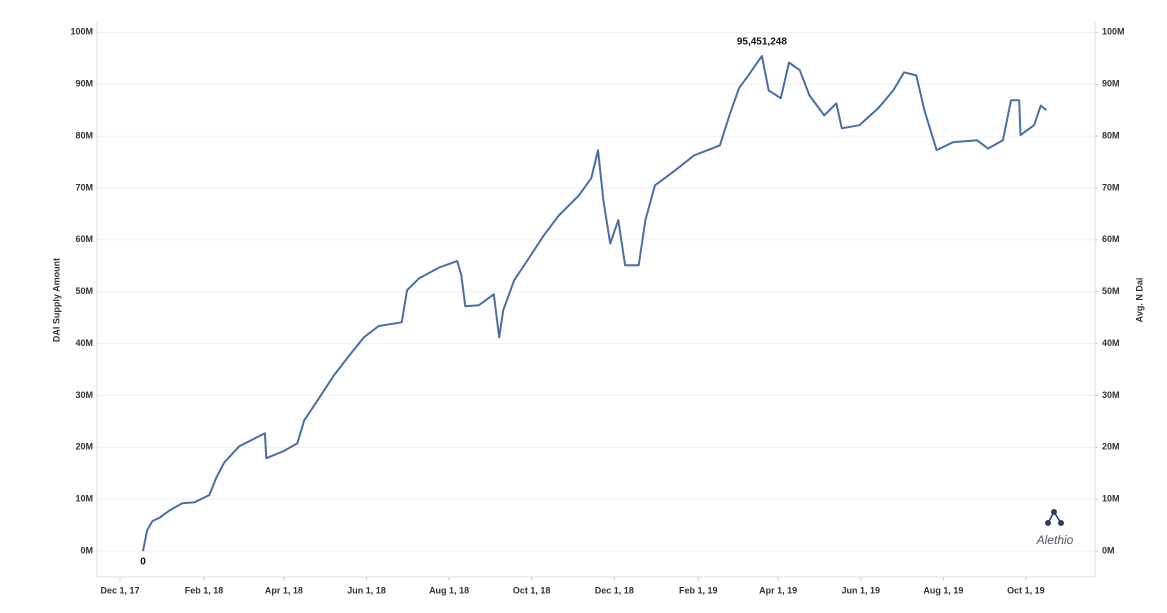 This screenshot has height=613, width=1167. Describe the element at coordinates (1111, 343) in the screenshot. I see `y2-tick-label: 40M` at that location.